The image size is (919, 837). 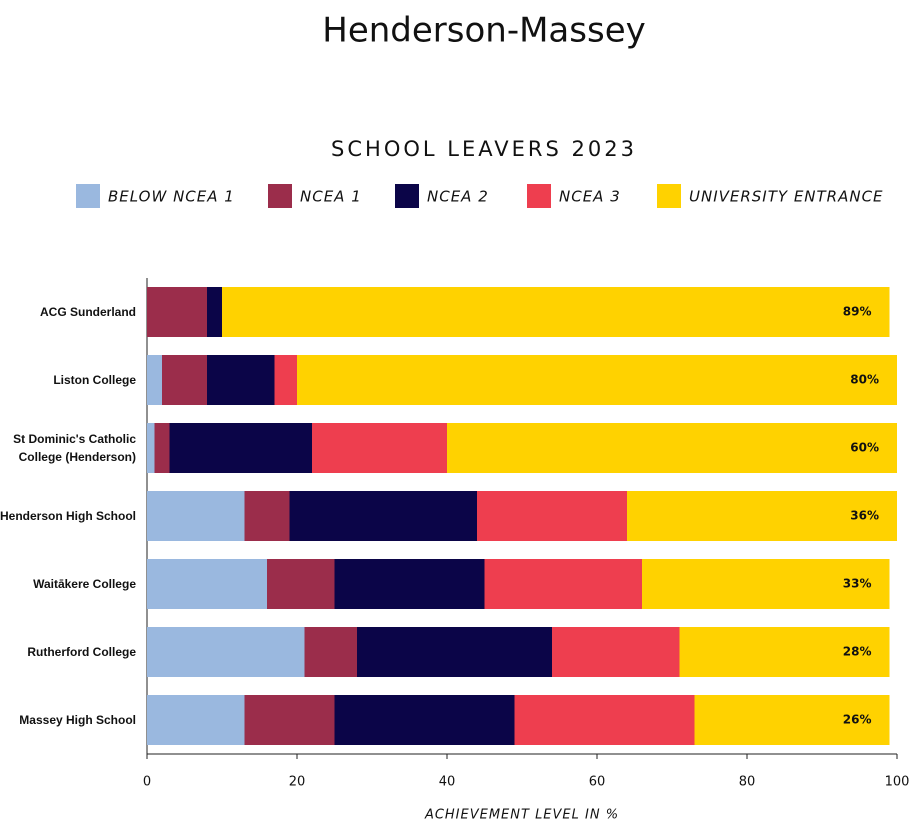 What do you see at coordinates (590, 197) in the screenshot?
I see `legend-label: NCEA 3` at bounding box center [590, 197].